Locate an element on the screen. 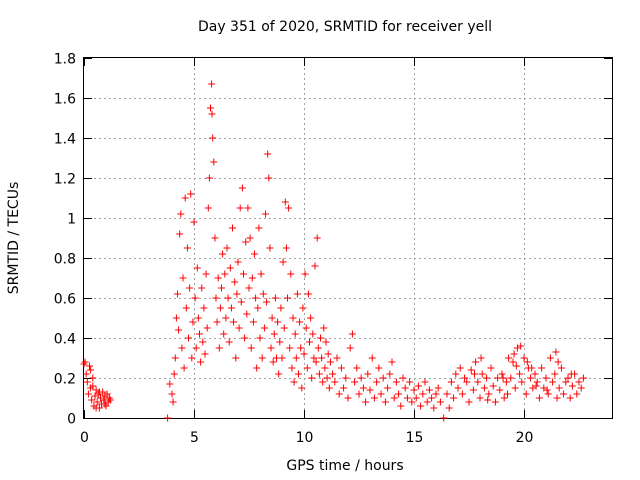 The height and width of the screenshot is (480, 640). x-tick-label: 10 is located at coordinates (305, 438).